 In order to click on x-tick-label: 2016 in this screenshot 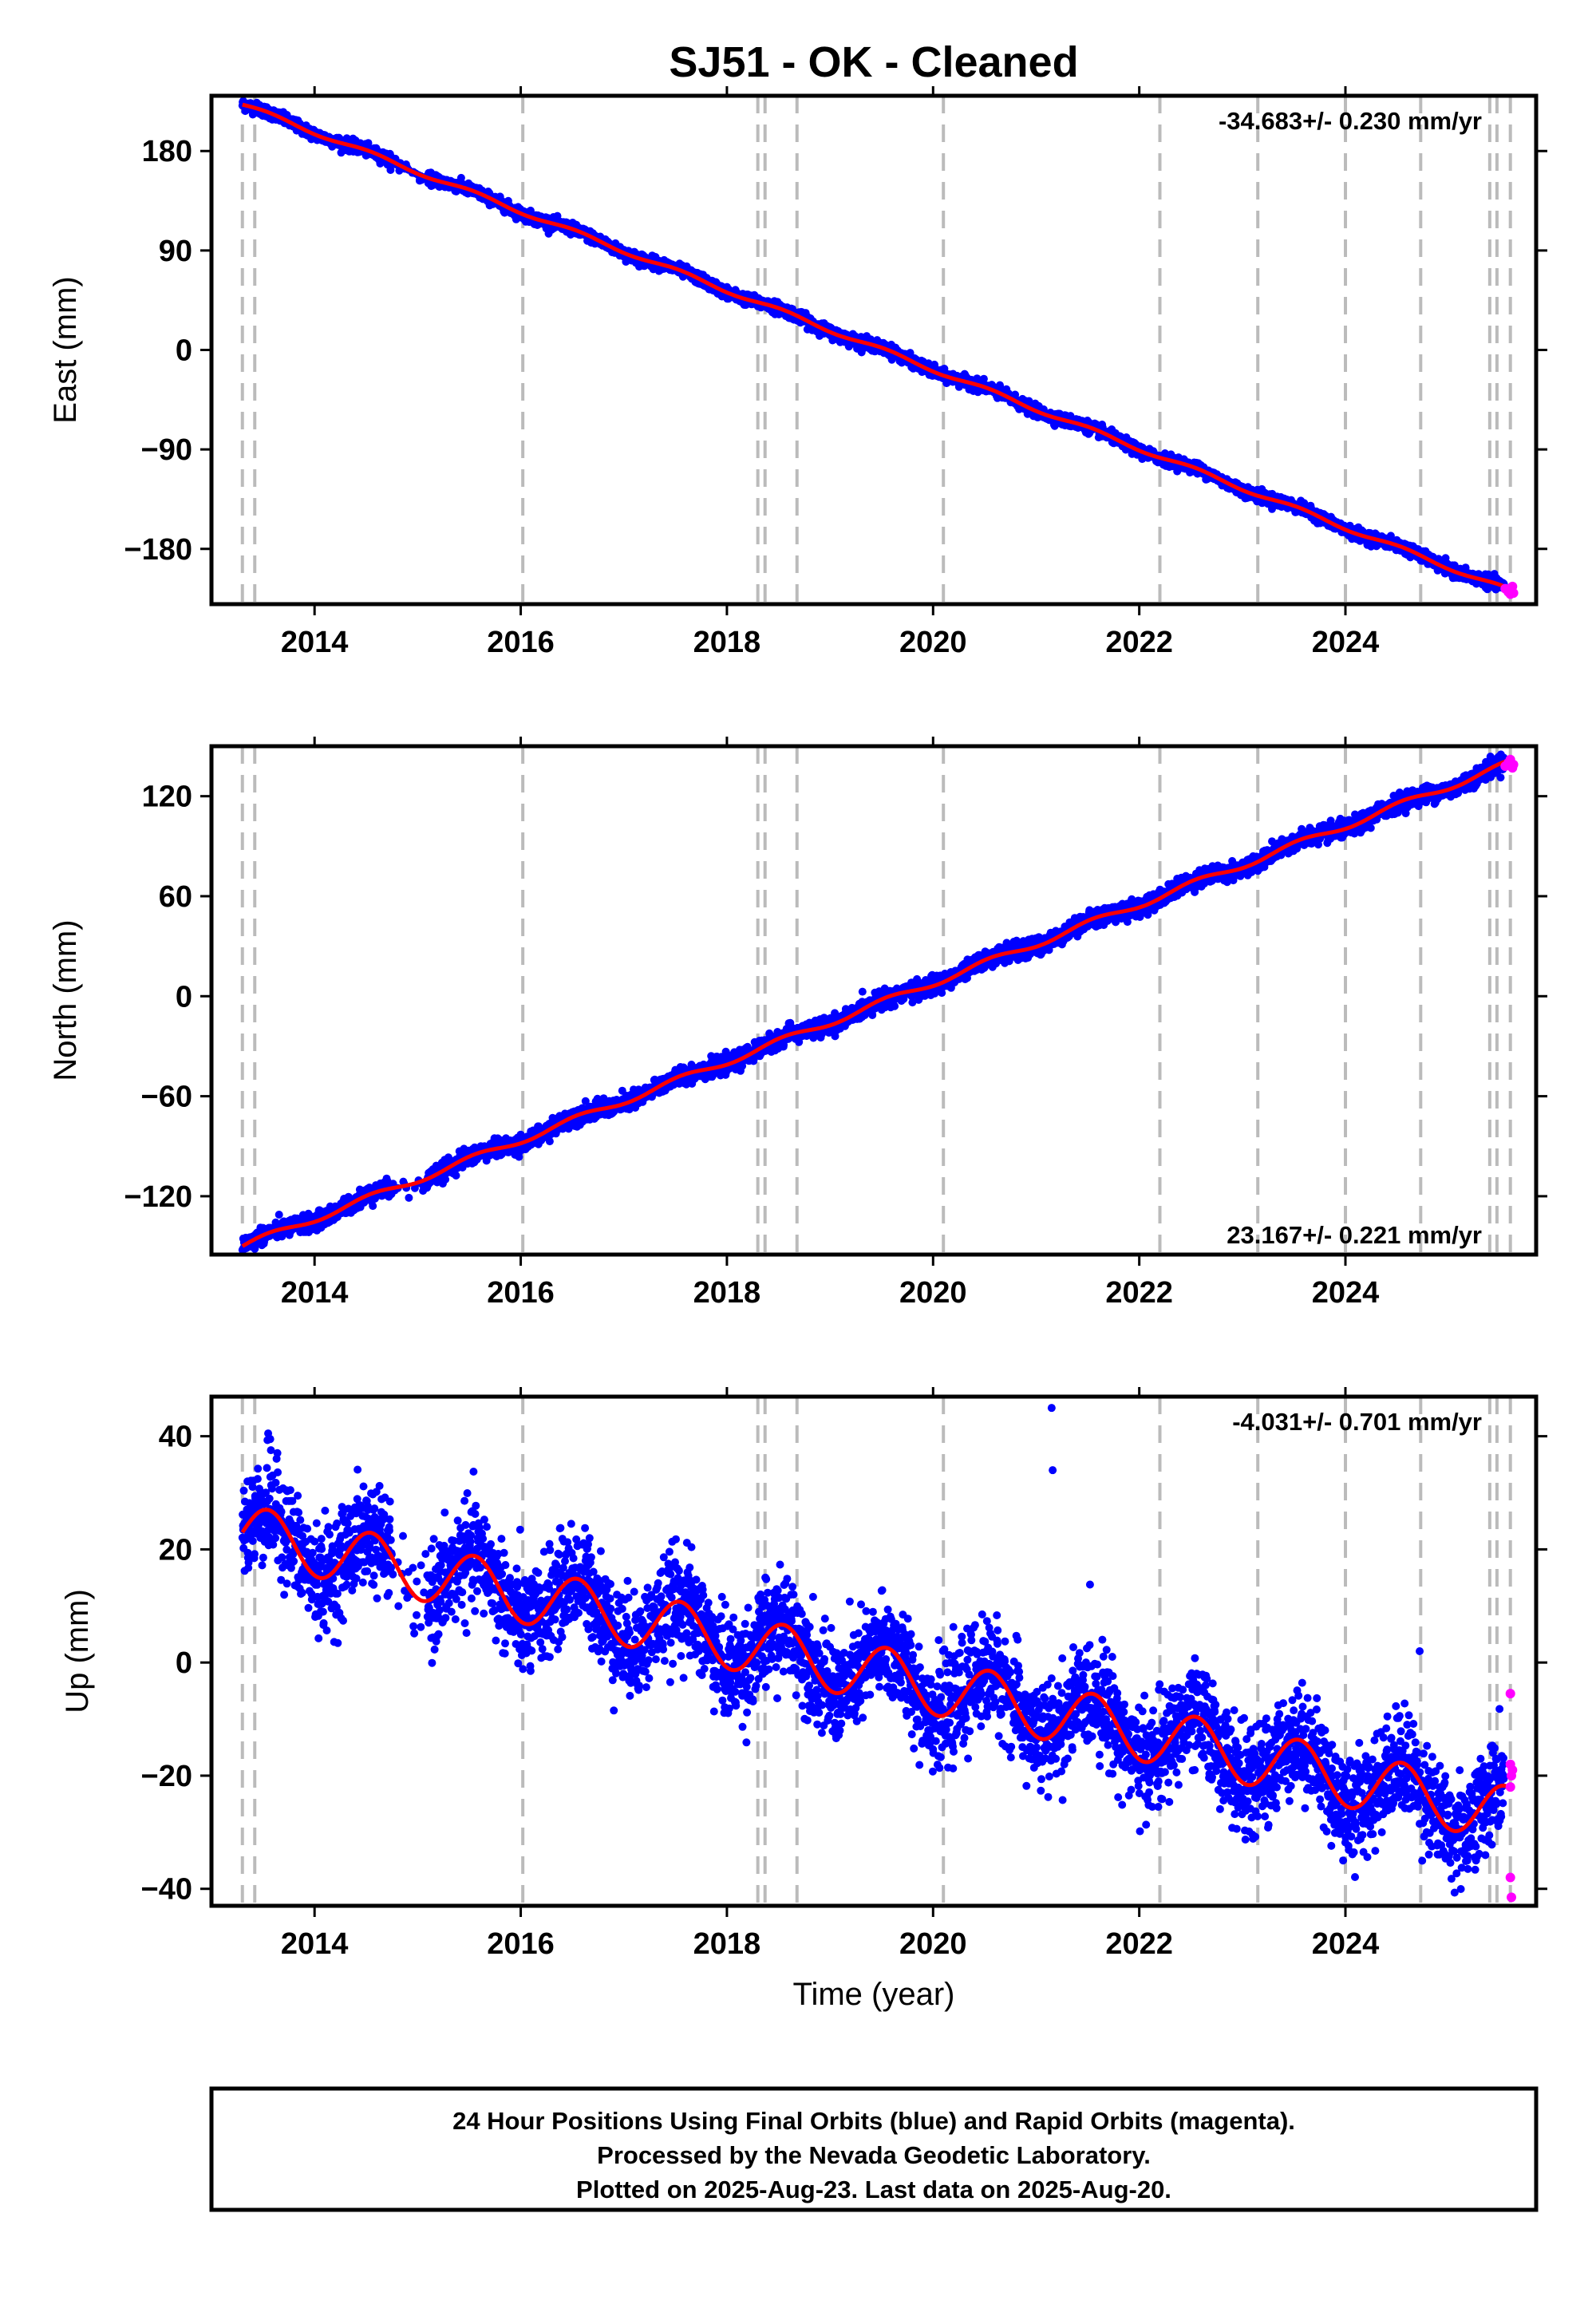, I will do `click(521, 642)`.